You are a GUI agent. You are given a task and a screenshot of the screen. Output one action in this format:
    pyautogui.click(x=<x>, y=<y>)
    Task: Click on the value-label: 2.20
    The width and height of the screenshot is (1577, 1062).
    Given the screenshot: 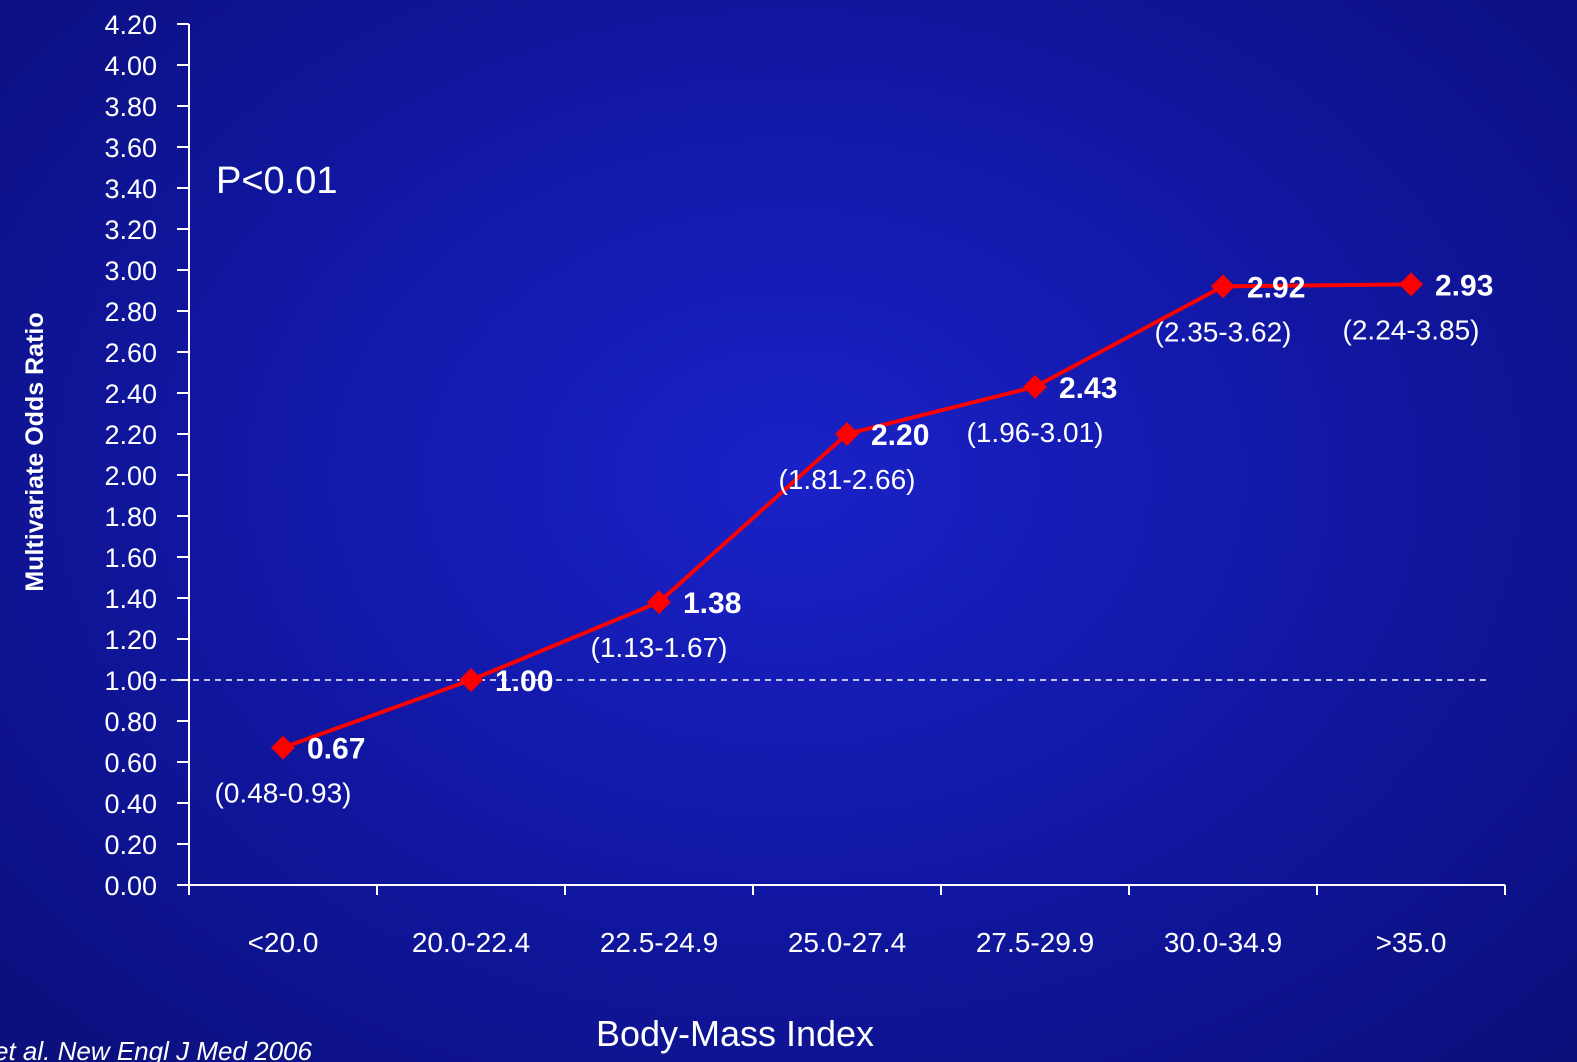 What is the action you would take?
    pyautogui.click(x=900, y=435)
    